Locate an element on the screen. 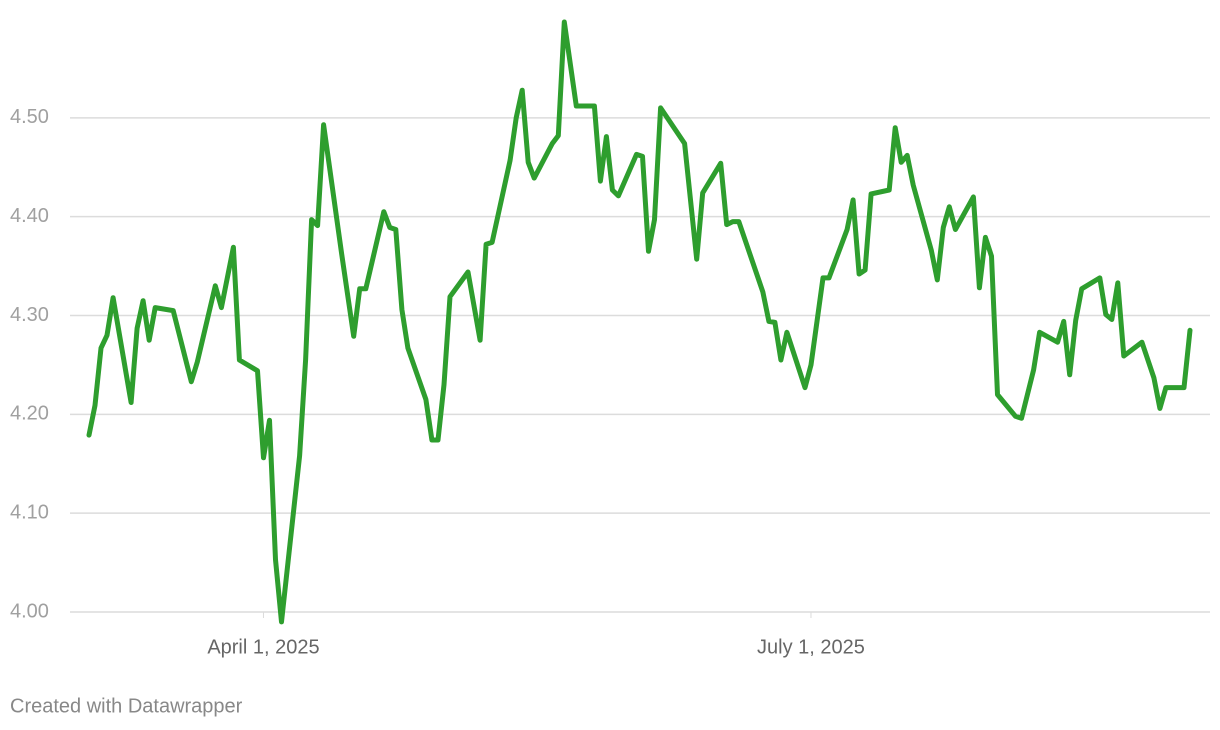 The width and height of the screenshot is (1220, 730). y-tick-label: 4.00 is located at coordinates (29, 611).